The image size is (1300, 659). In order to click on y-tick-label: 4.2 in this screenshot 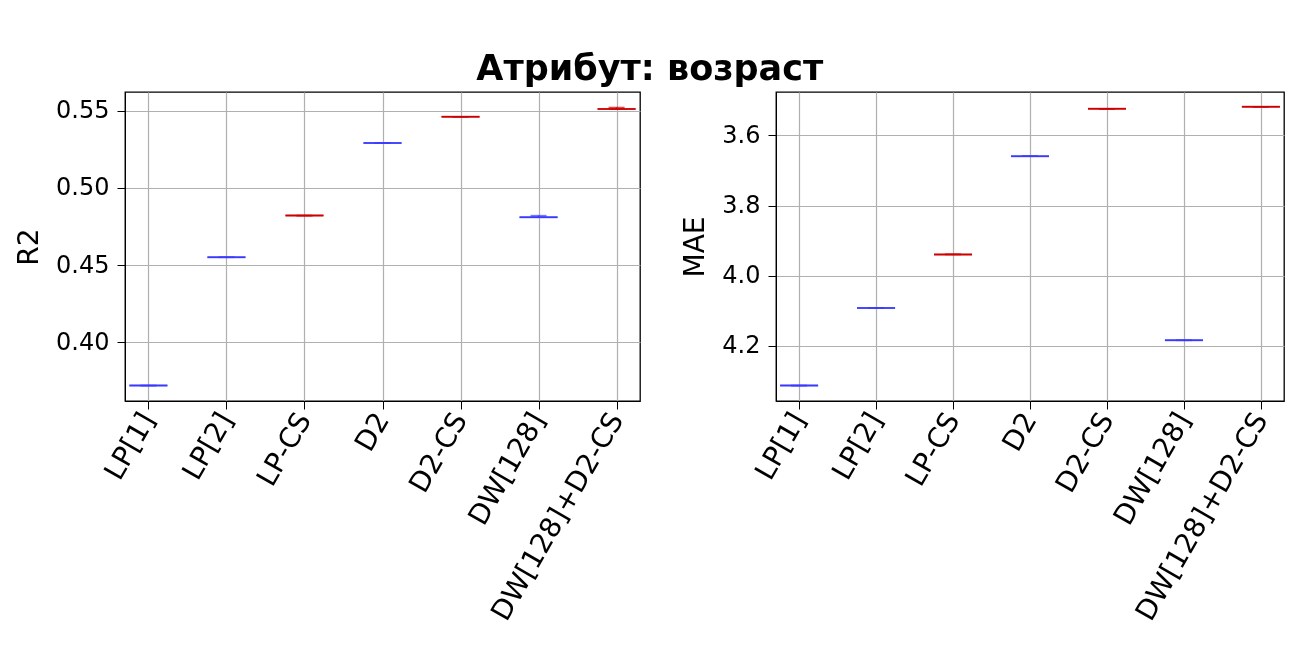, I will do `click(741, 345)`.